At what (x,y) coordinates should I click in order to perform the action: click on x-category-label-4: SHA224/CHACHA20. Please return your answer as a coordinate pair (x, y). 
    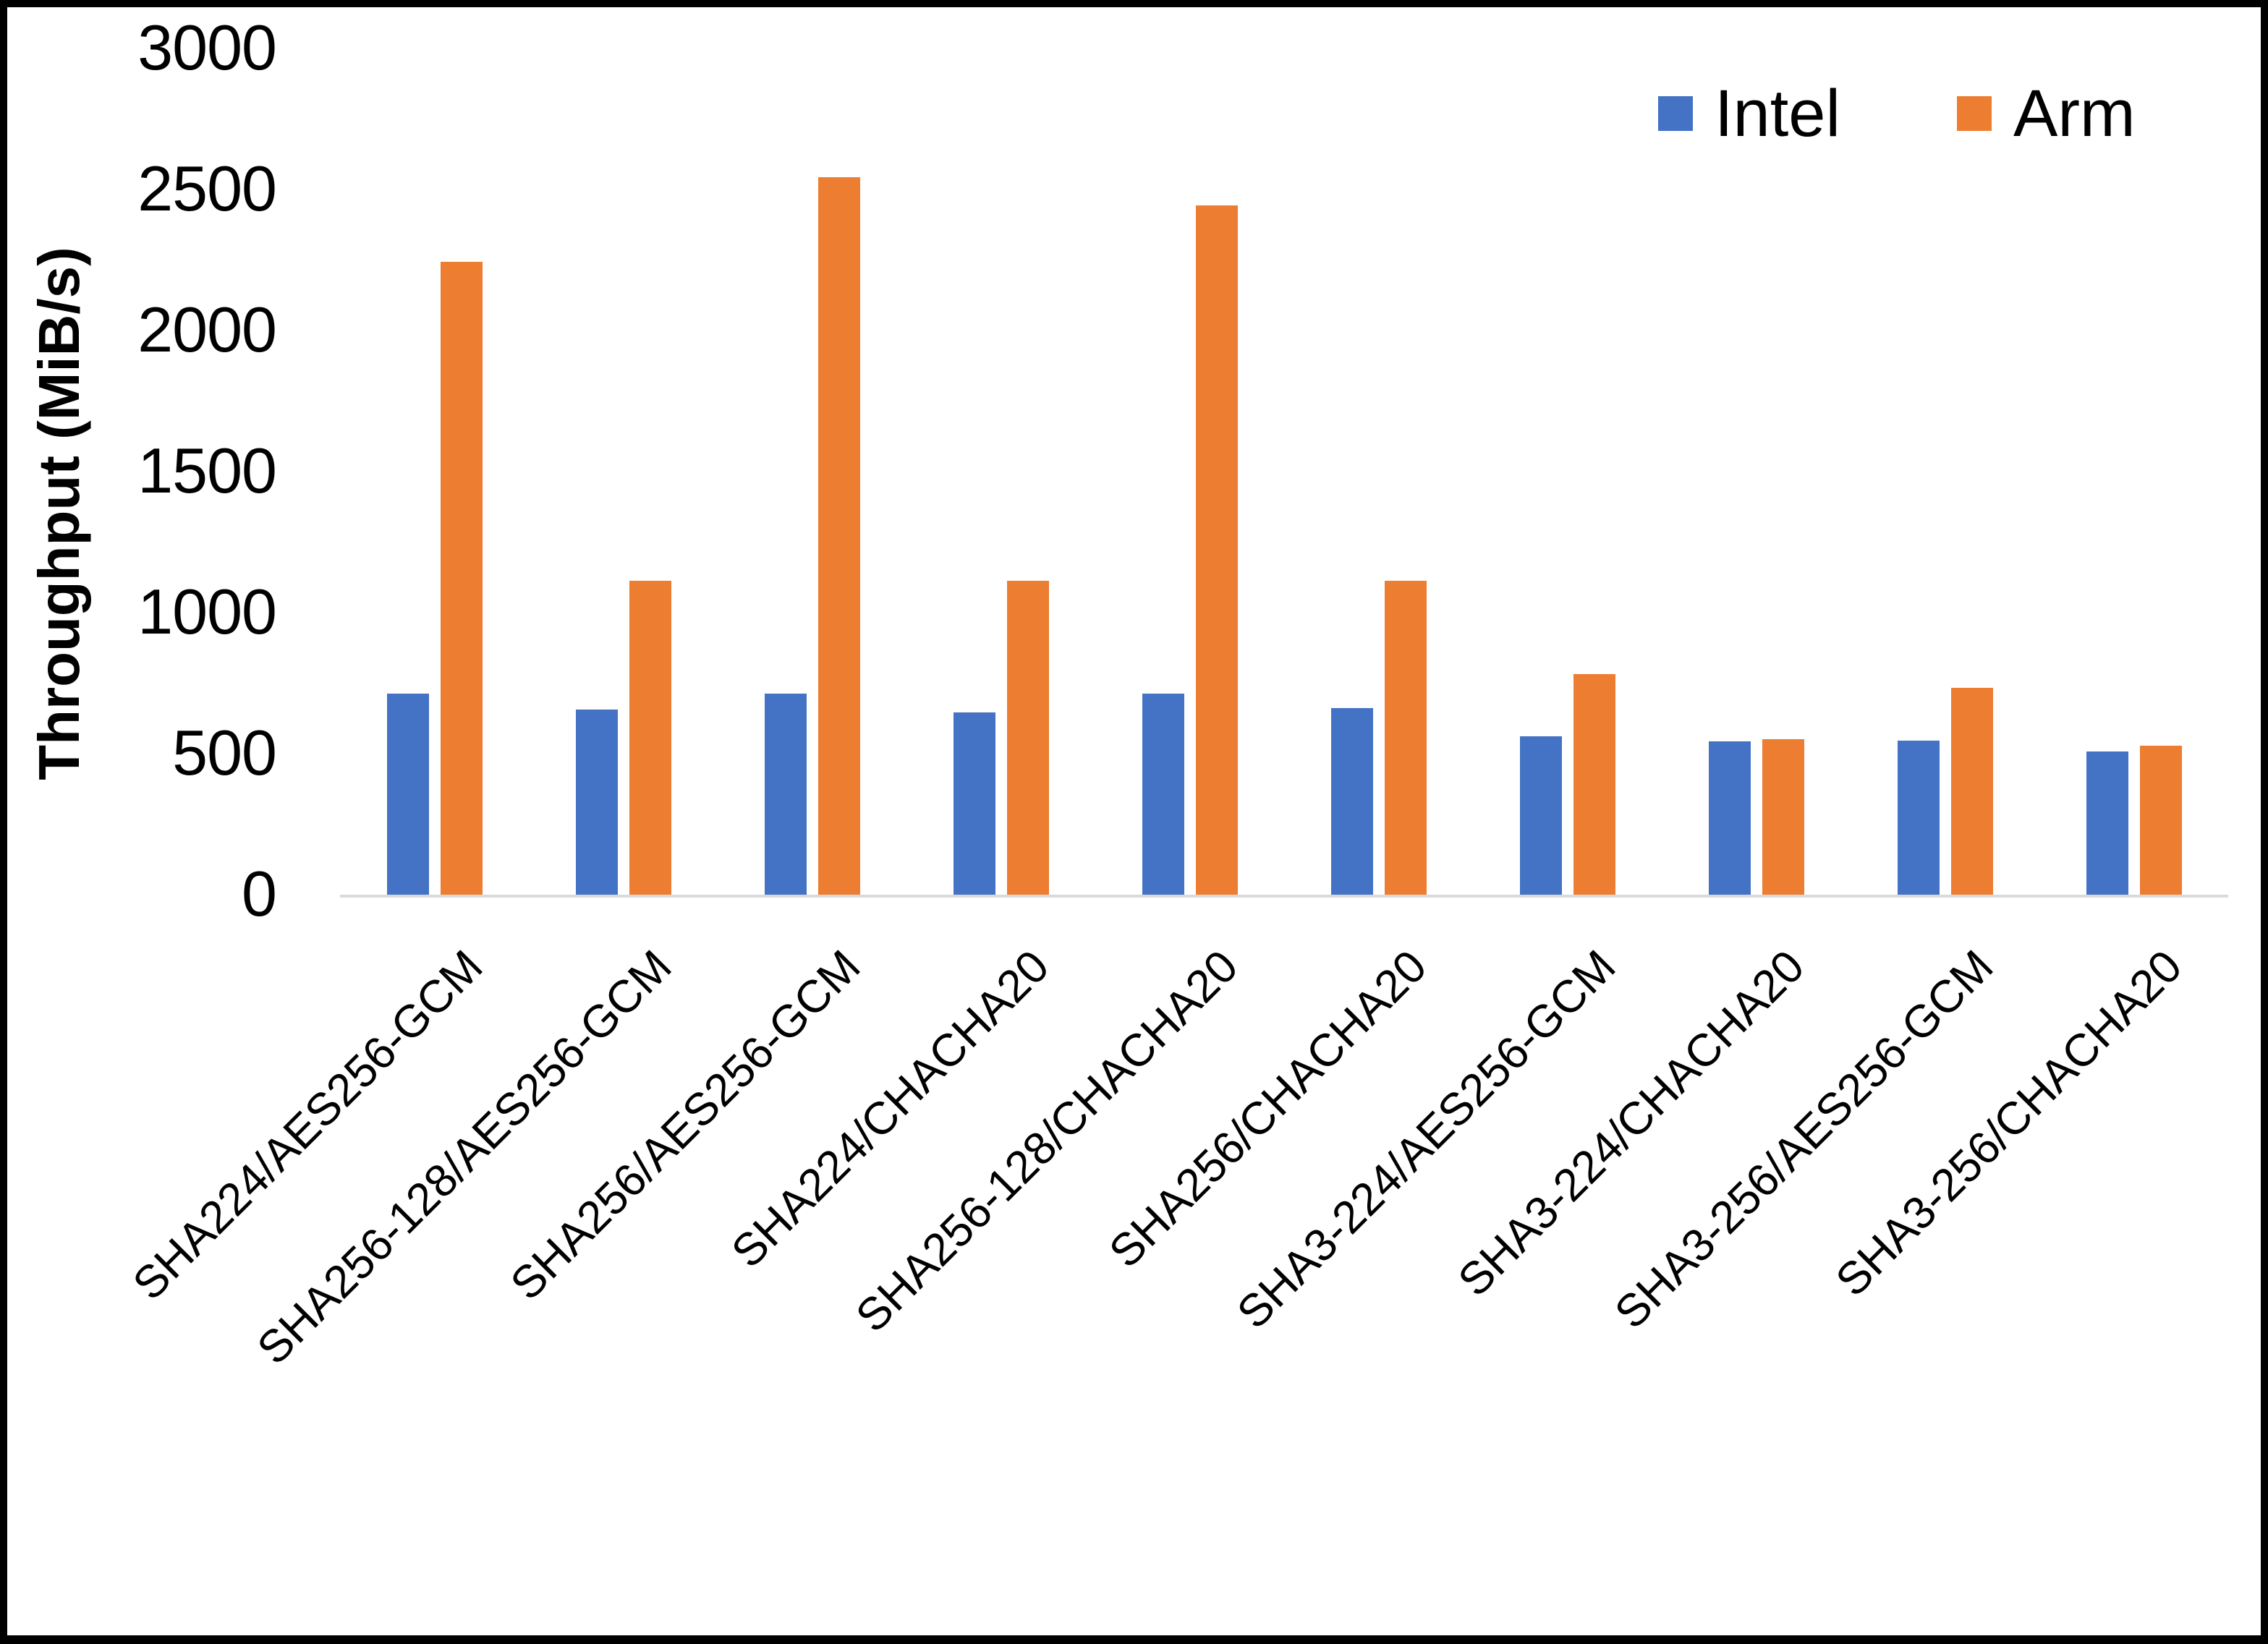
    Looking at the image, I should click on (890, 1109).